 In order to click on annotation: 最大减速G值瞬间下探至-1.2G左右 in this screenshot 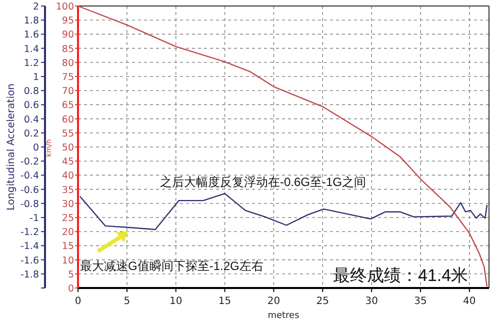, I will do `click(172, 266)`.